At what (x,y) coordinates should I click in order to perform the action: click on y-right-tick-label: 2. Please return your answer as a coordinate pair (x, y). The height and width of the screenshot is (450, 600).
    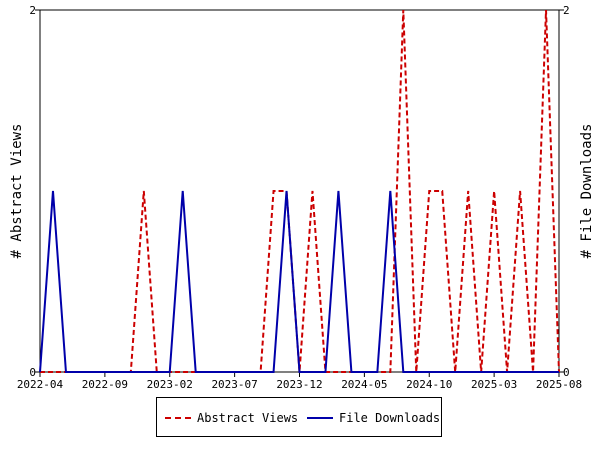
    Looking at the image, I should click on (566, 10).